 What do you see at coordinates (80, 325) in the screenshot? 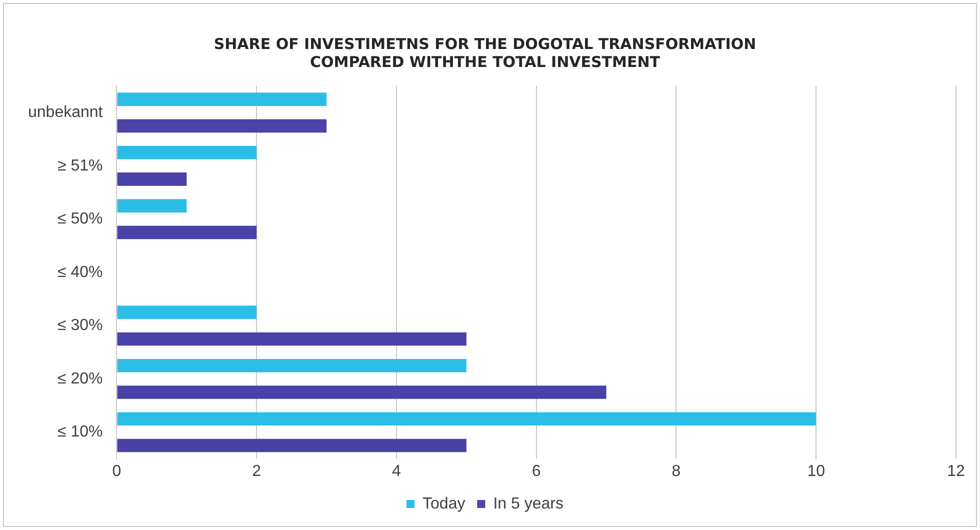
I see `y-tick-label: ≤ 30%` at bounding box center [80, 325].